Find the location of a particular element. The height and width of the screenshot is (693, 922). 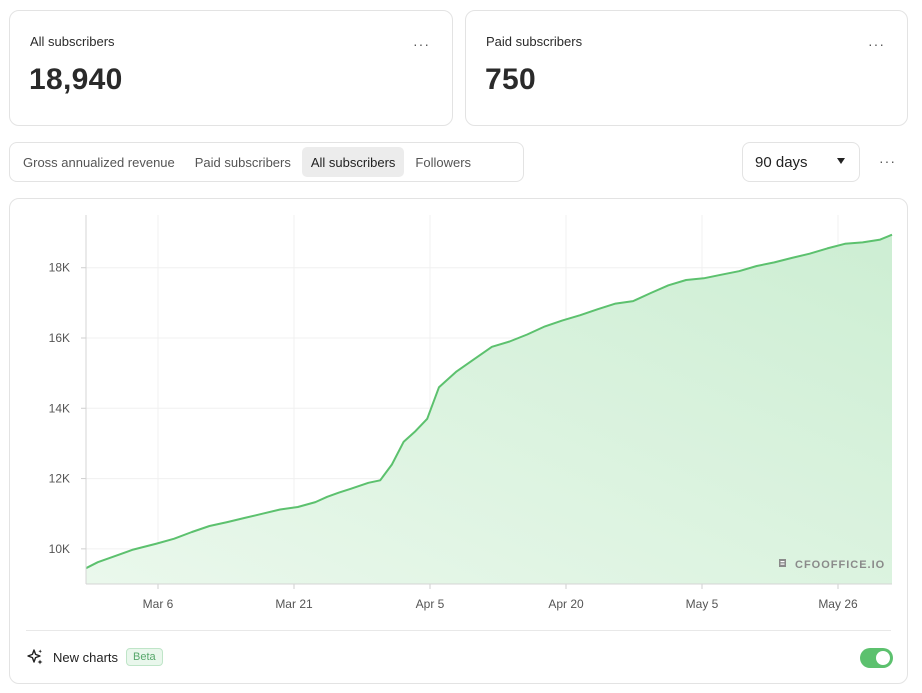

x-tick-label: Apr 5 is located at coordinates (430, 604).